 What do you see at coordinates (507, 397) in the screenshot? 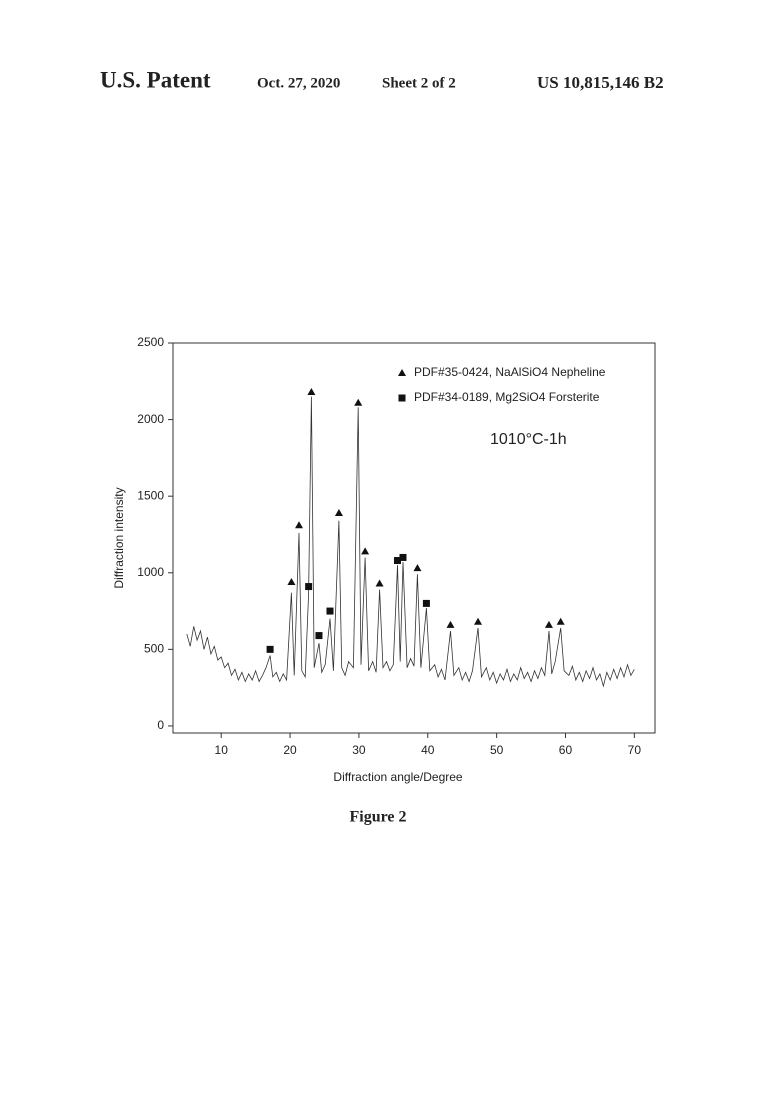
I see `legend-label: PDF#34-0189, Mg2SiO4 Forsterite` at bounding box center [507, 397].